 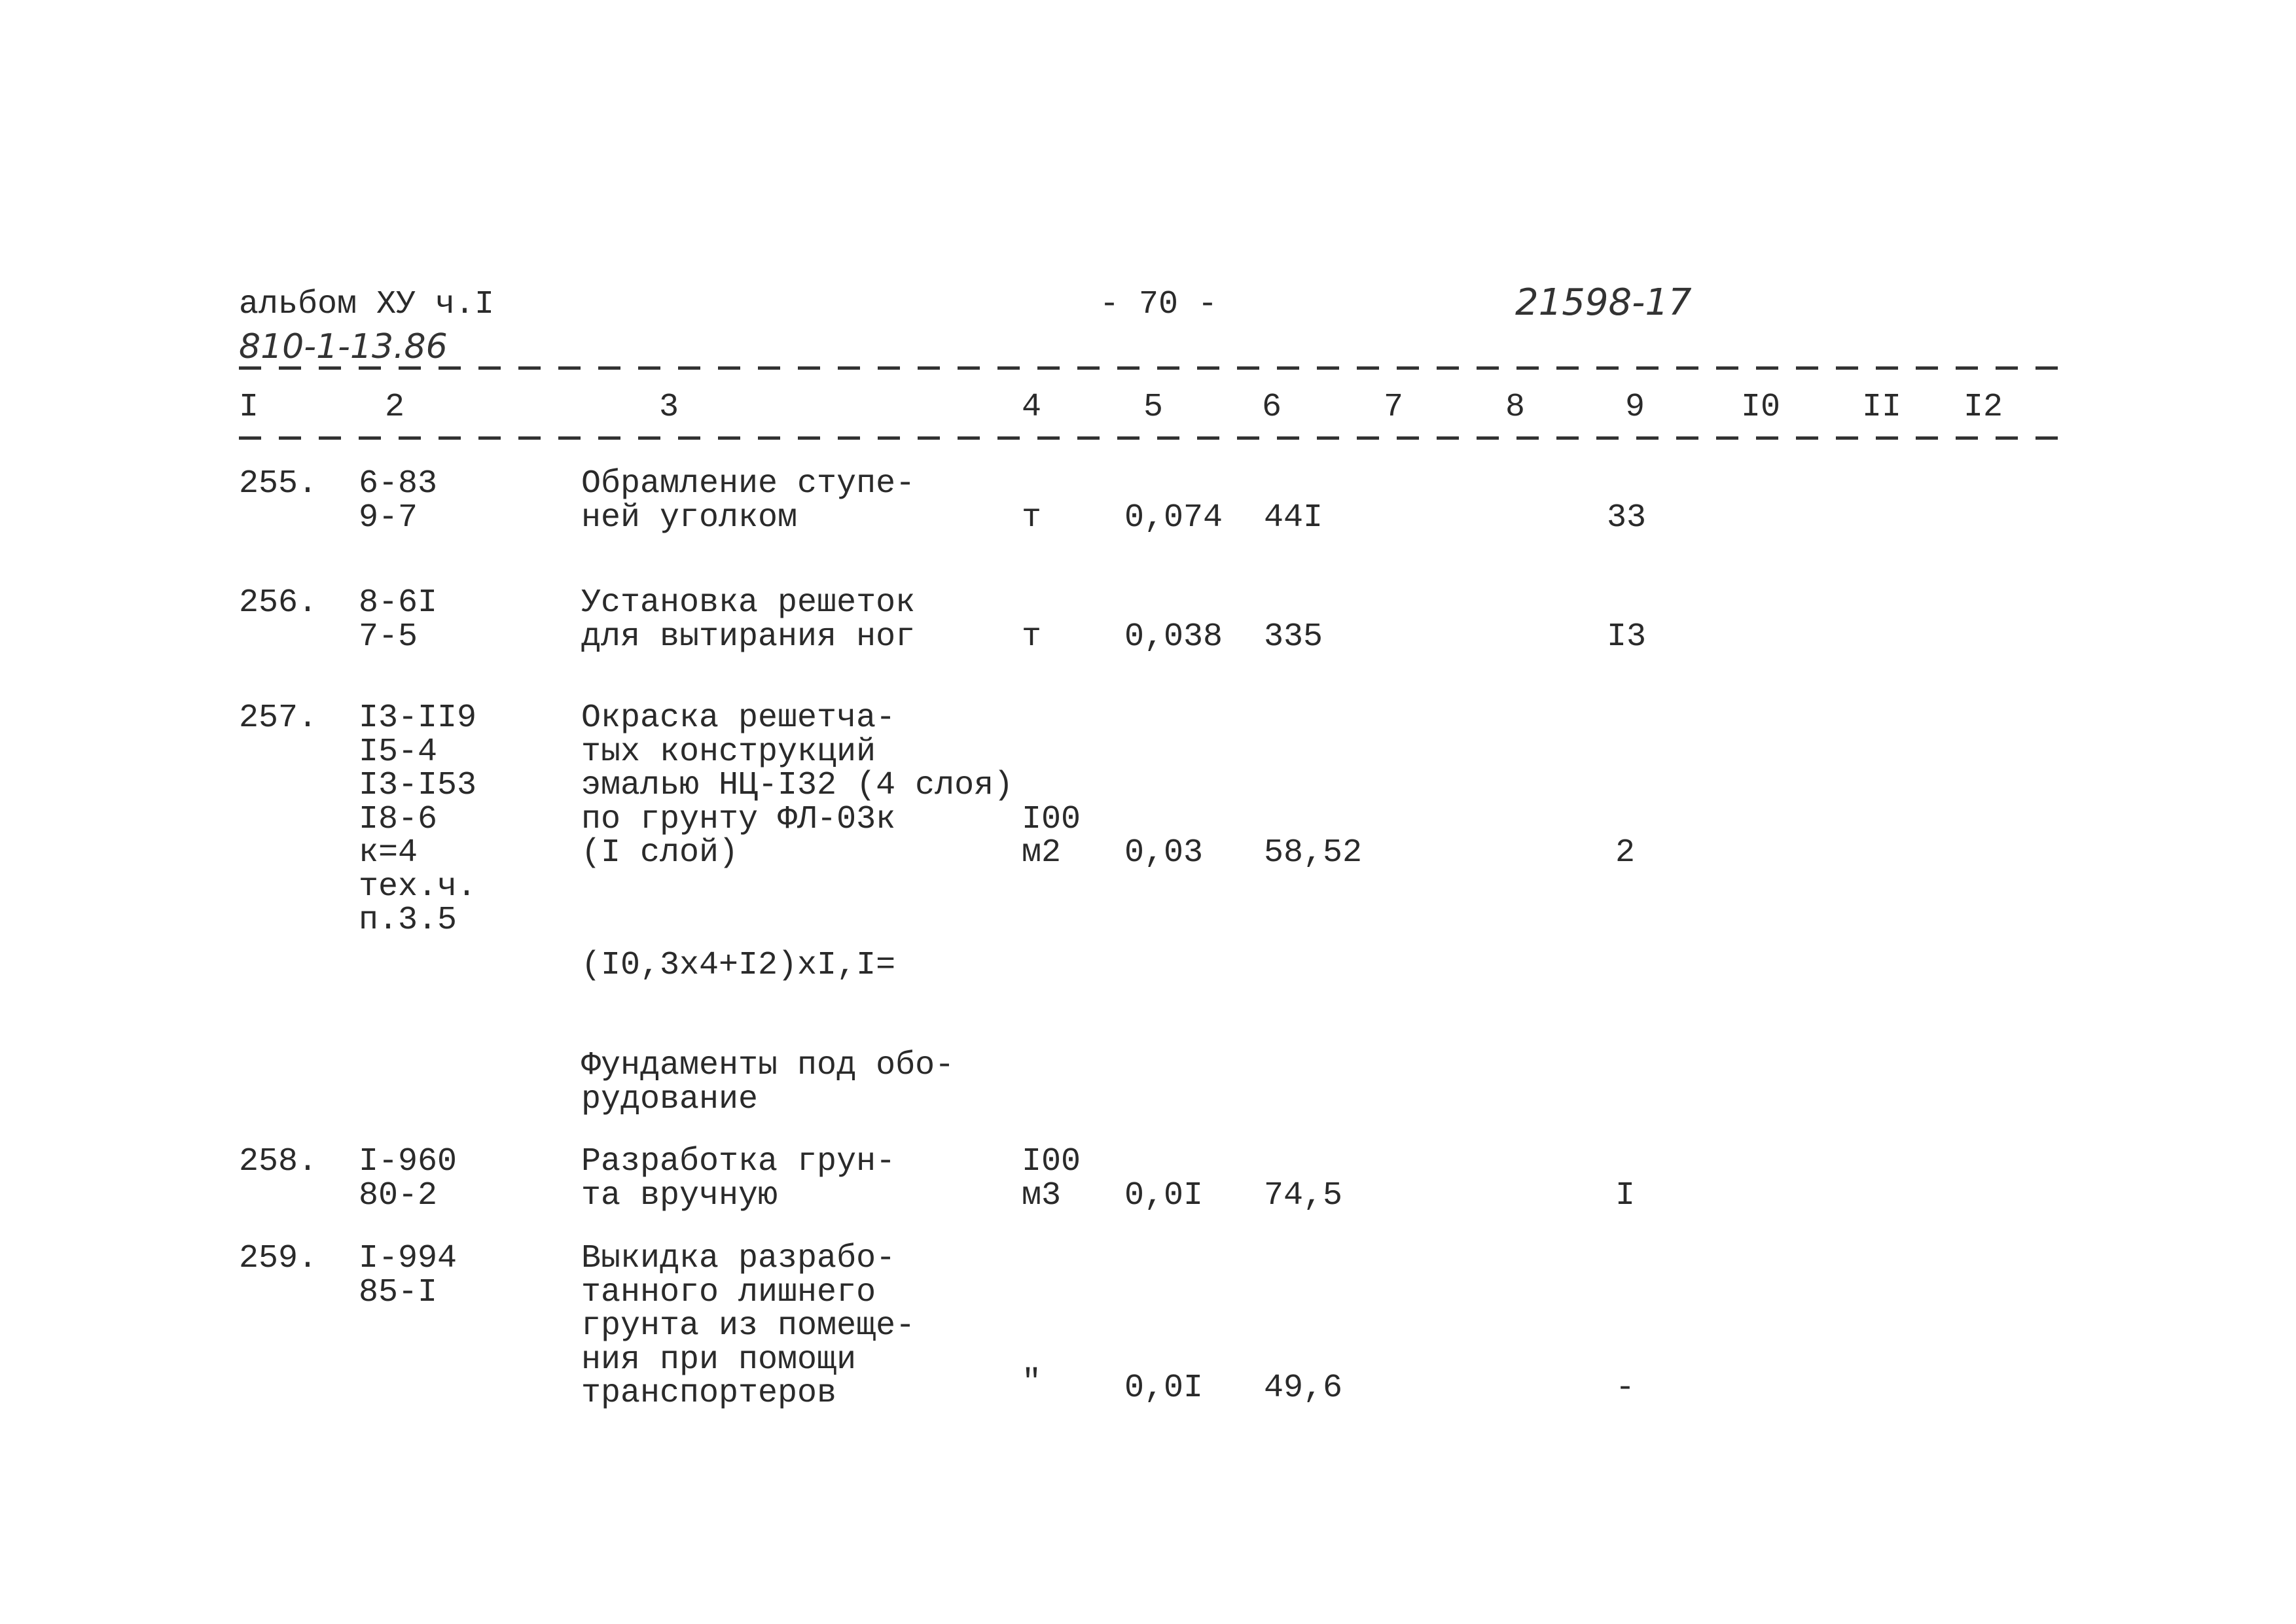 I want to click on column-header: 2, so click(x=395, y=407).